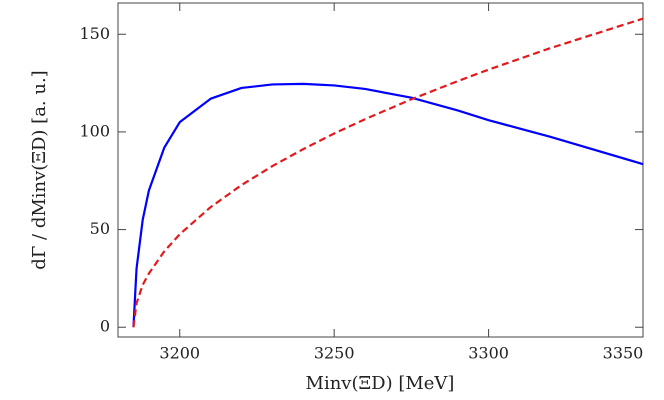 The width and height of the screenshot is (664, 400). Describe the element at coordinates (39, 169) in the screenshot. I see `y-axis-label: dΓ / dMinv(ΞD) [a. u.]` at that location.